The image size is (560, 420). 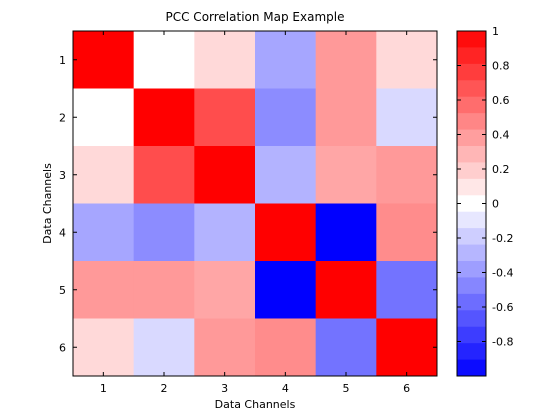 I want to click on colorbar-tick-label: -0.4, so click(x=502, y=273).